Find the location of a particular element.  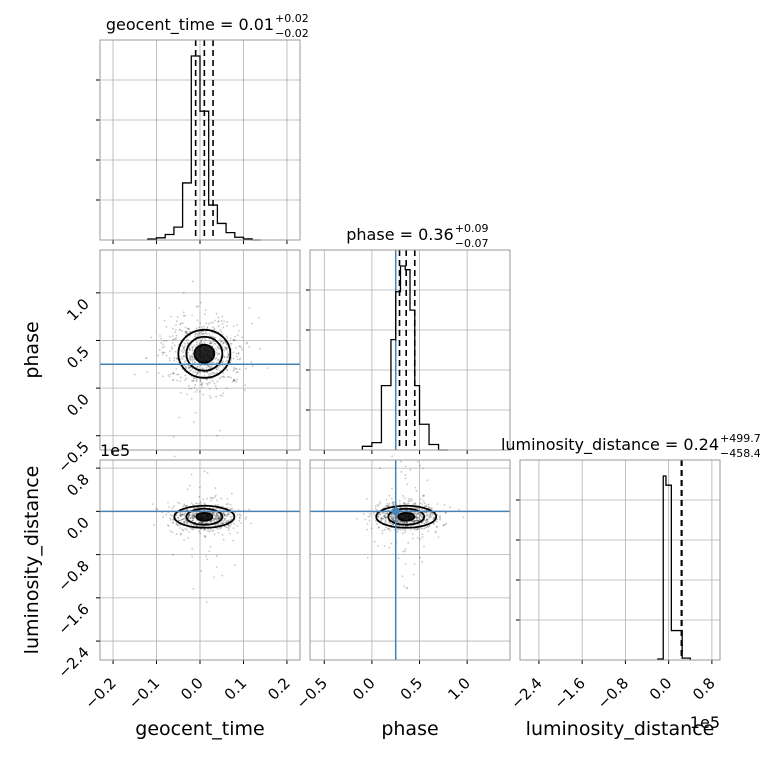

x-tick-label: −0.5 is located at coordinates (312, 693).